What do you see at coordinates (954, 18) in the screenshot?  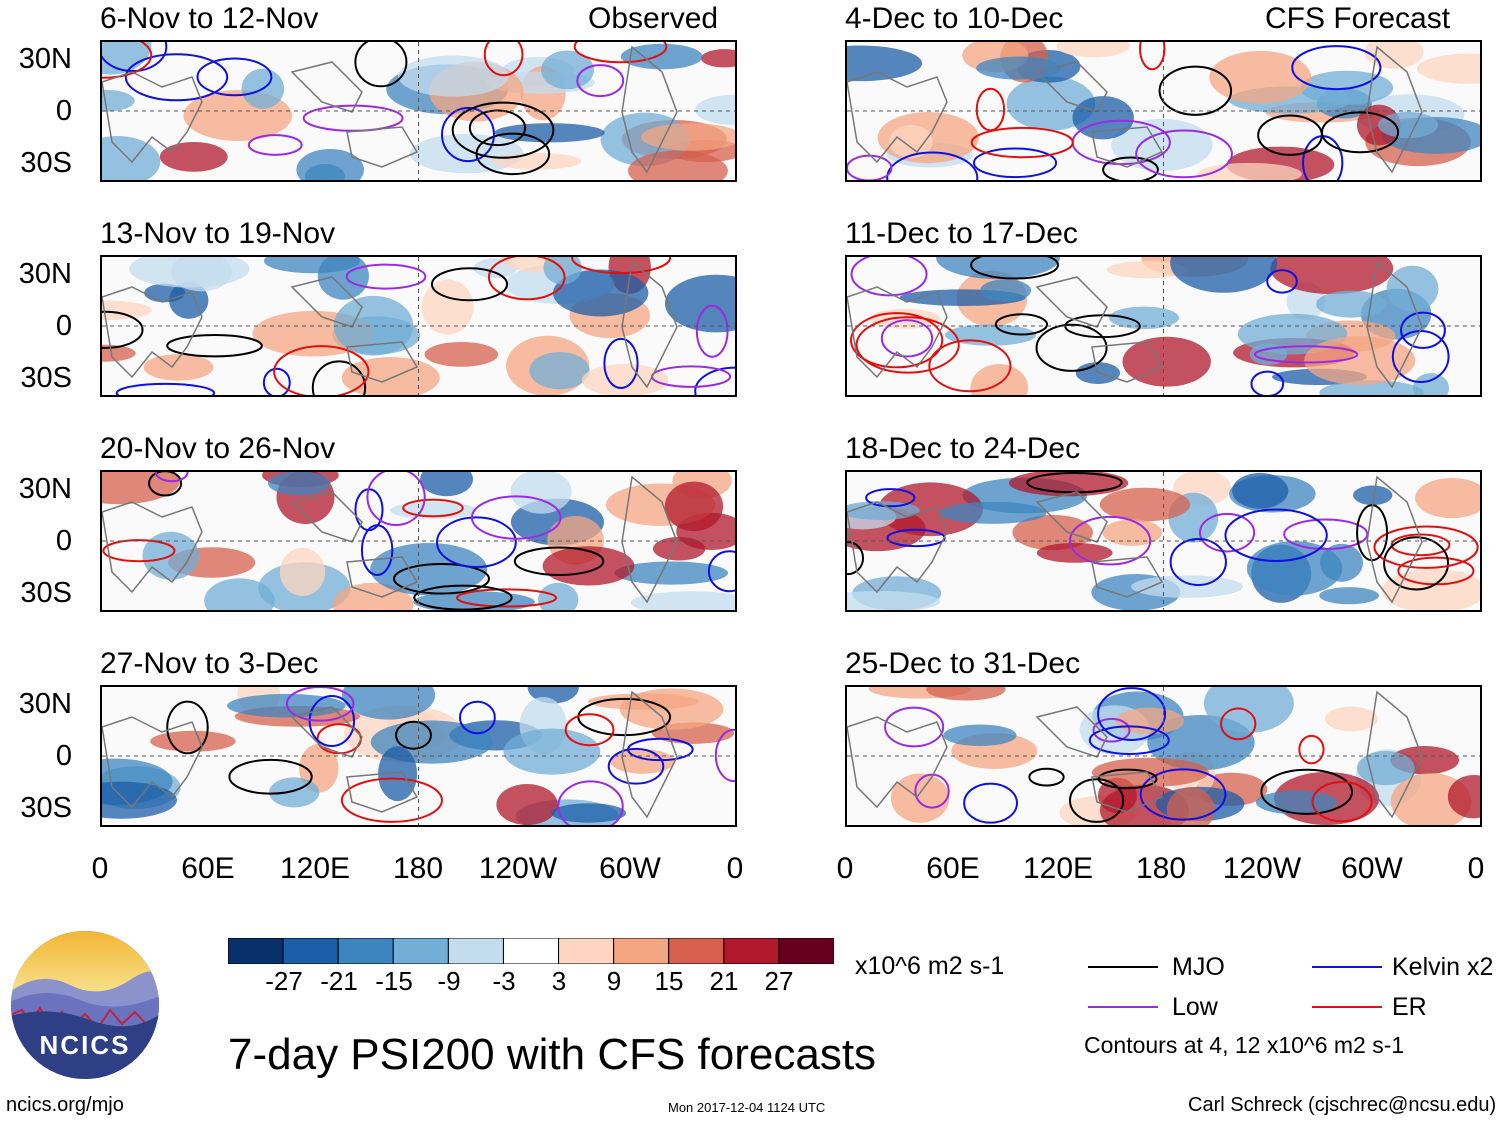 I see `panel-title-fc-1: 4-Dec to 10-Dec` at bounding box center [954, 18].